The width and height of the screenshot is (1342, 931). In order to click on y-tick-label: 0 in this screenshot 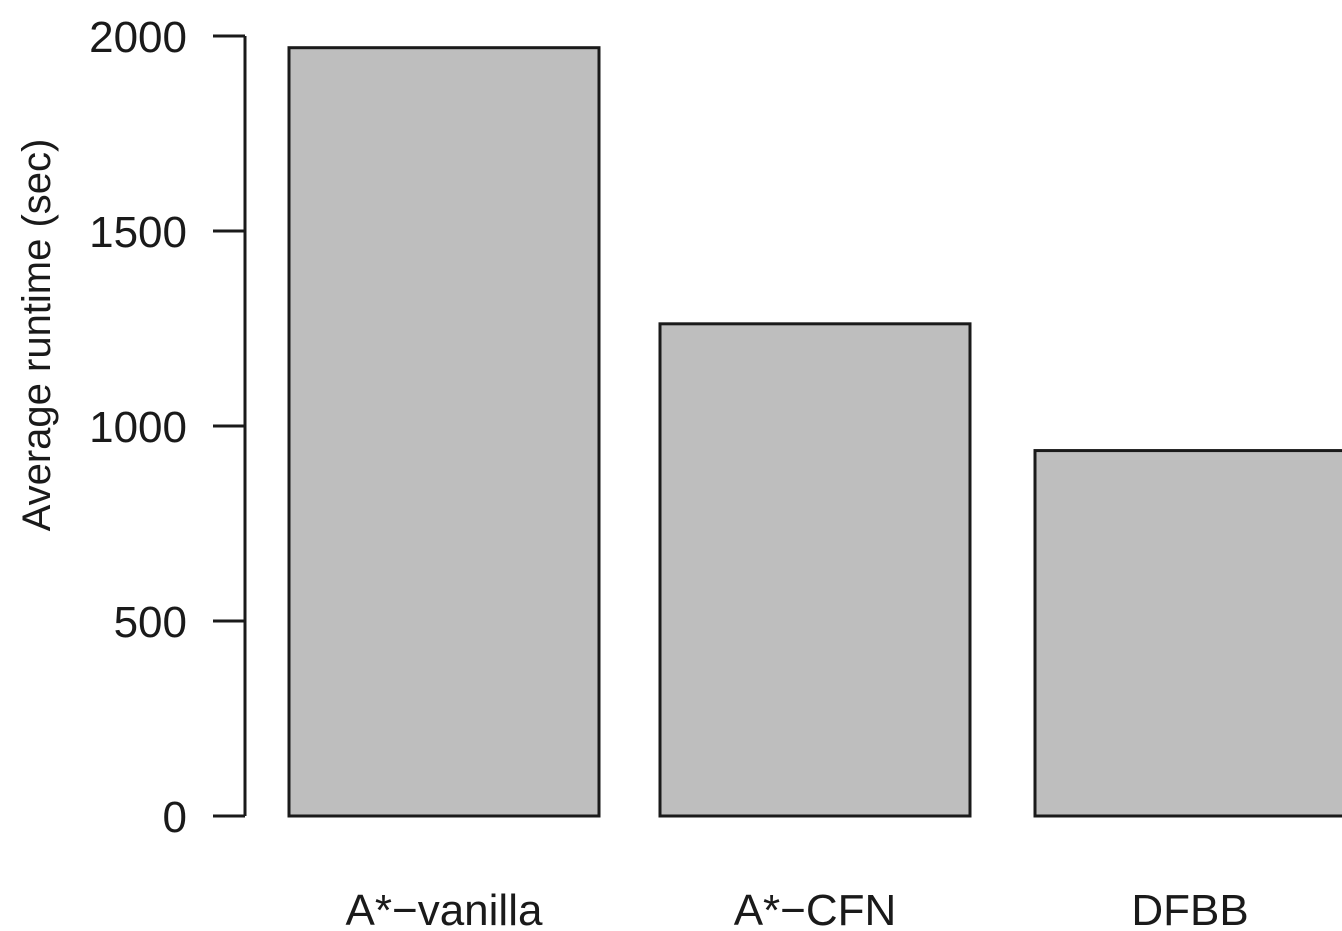, I will do `click(175, 817)`.